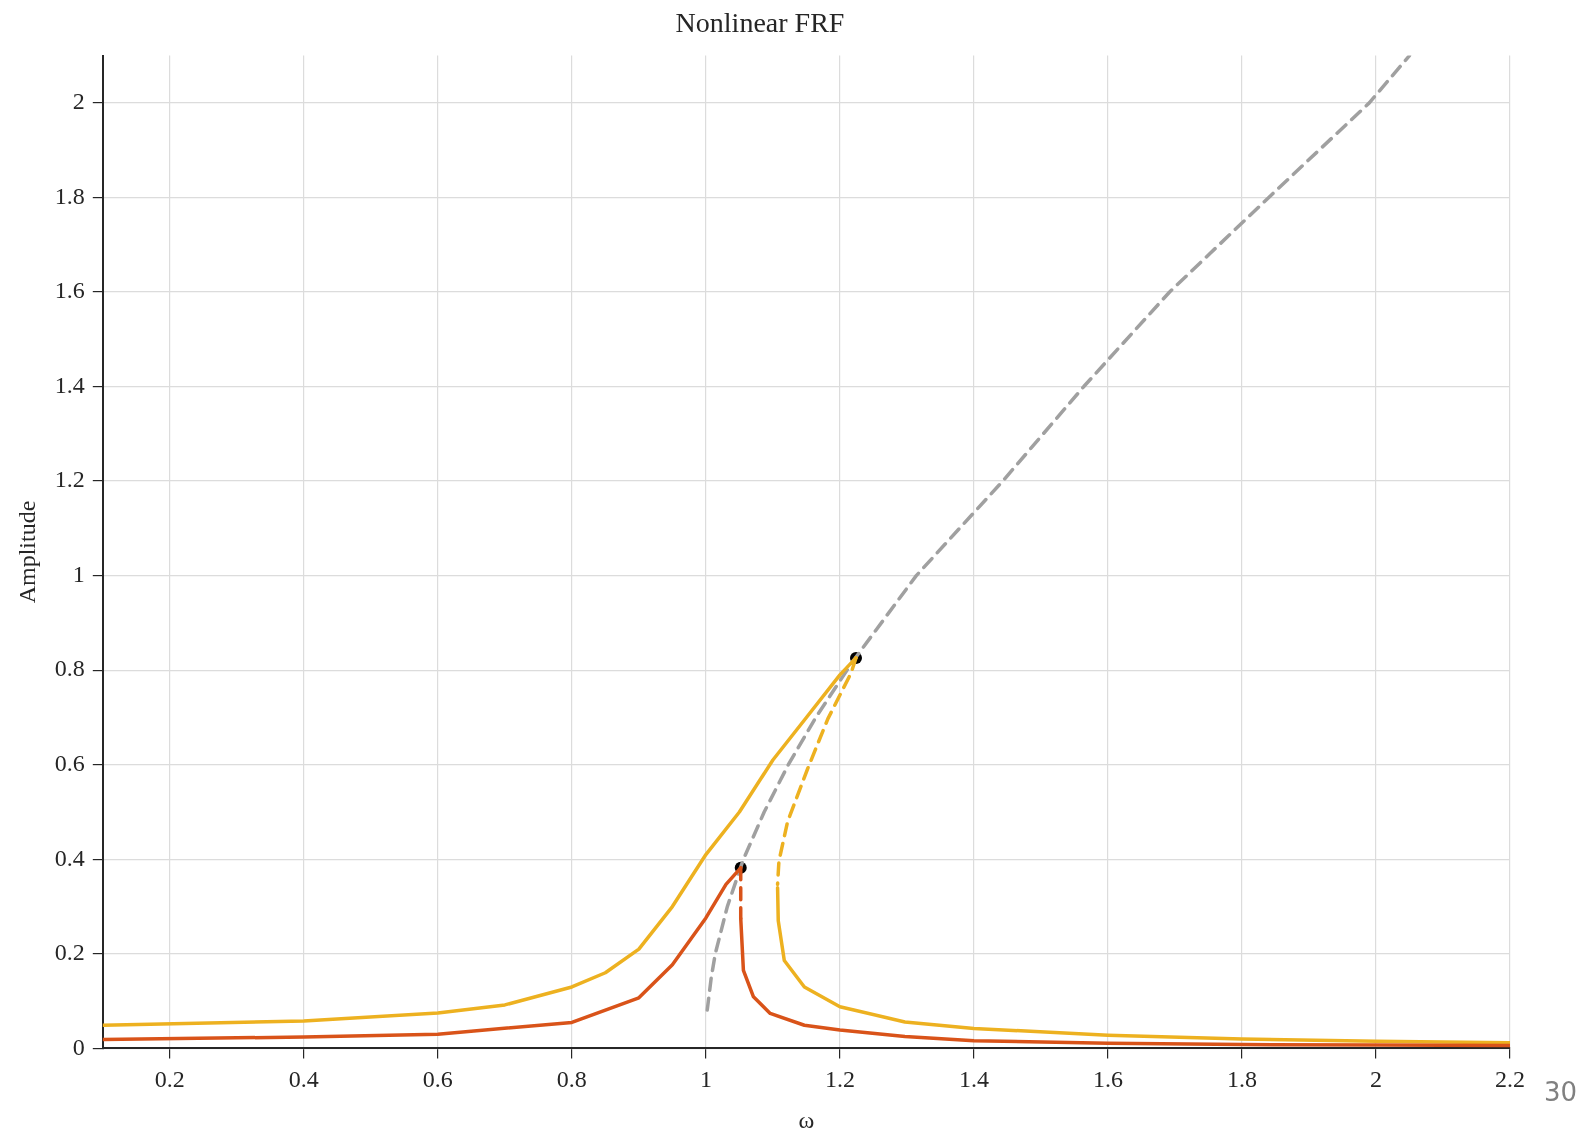  I want to click on y-tick-label: 1.8, so click(69, 195).